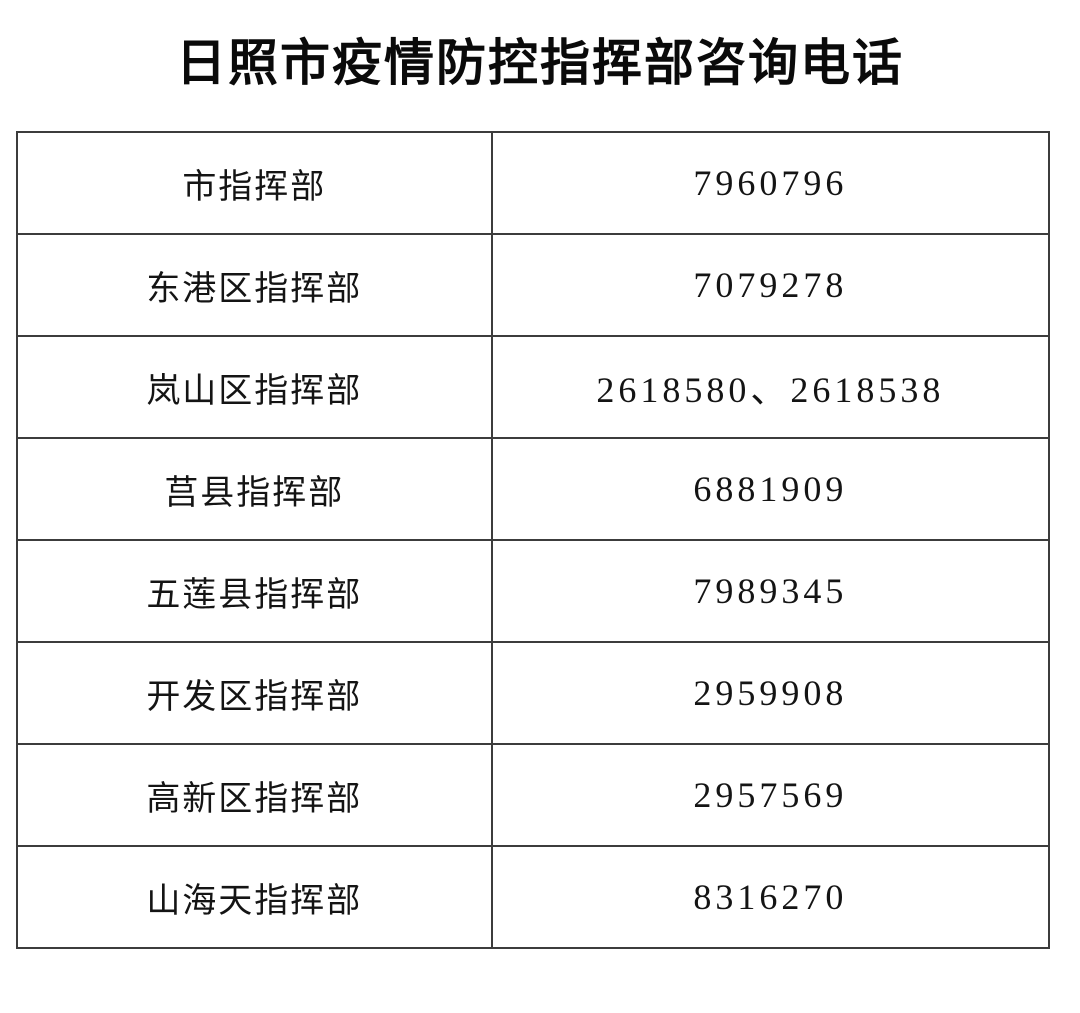 The height and width of the screenshot is (1013, 1080). Describe the element at coordinates (770, 489) in the screenshot. I see `phone-cell: 6881909` at that location.